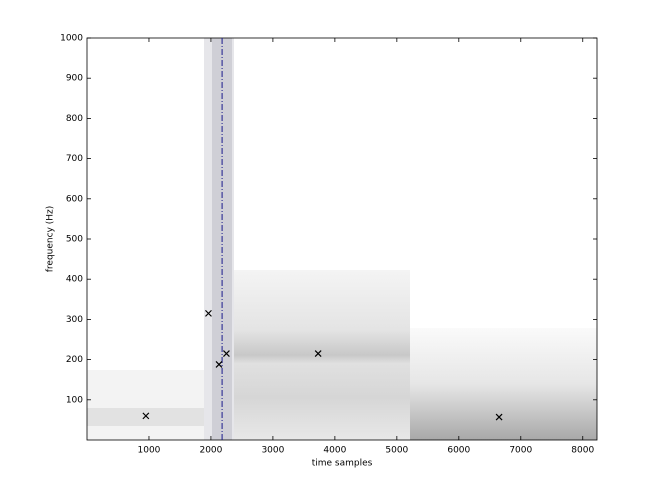 The image size is (660, 499). What do you see at coordinates (458, 451) in the screenshot?
I see `x-tick-label: 6000` at bounding box center [458, 451].